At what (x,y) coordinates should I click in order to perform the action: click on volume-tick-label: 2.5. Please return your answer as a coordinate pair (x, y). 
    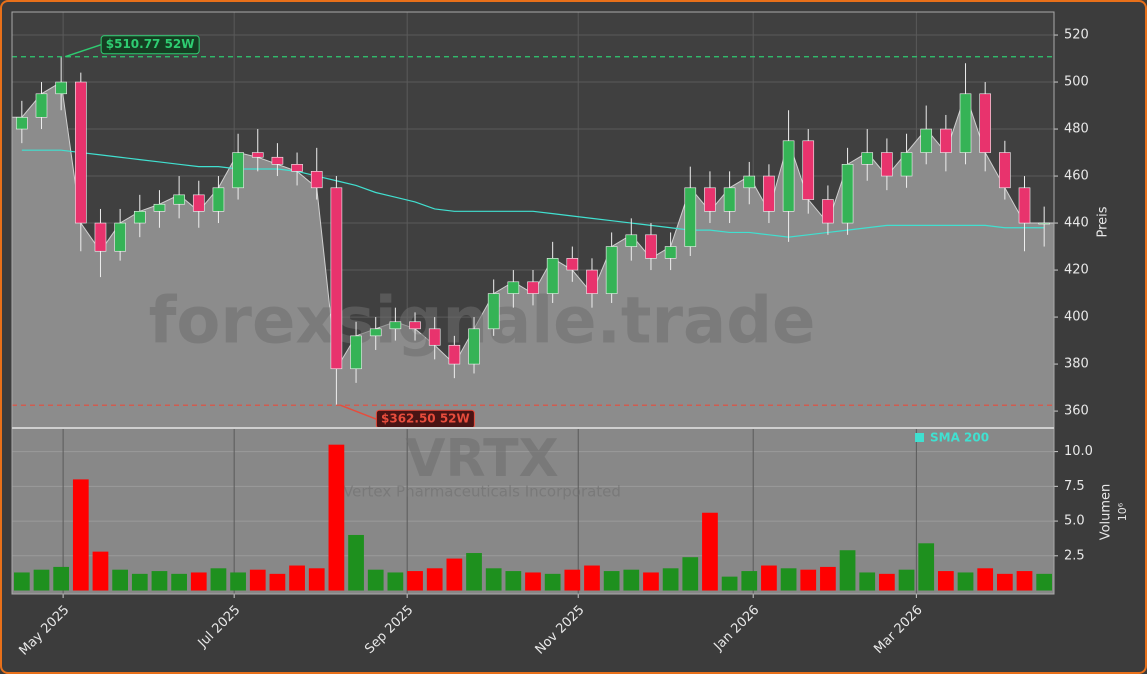
    Looking at the image, I should click on (1074, 555).